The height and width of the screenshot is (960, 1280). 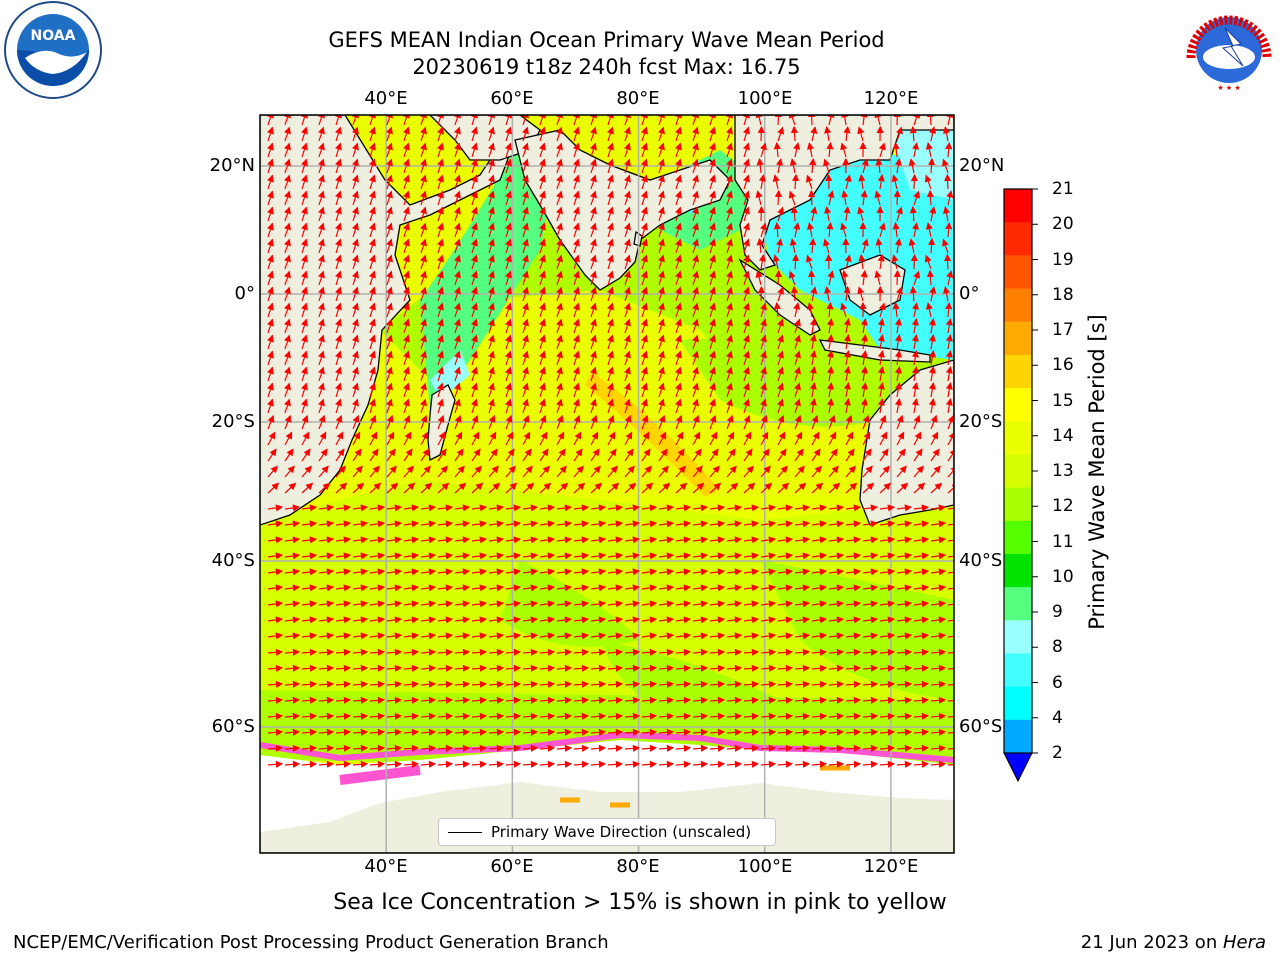 What do you see at coordinates (765, 98) in the screenshot?
I see `lon-tick-top: 100°E` at bounding box center [765, 98].